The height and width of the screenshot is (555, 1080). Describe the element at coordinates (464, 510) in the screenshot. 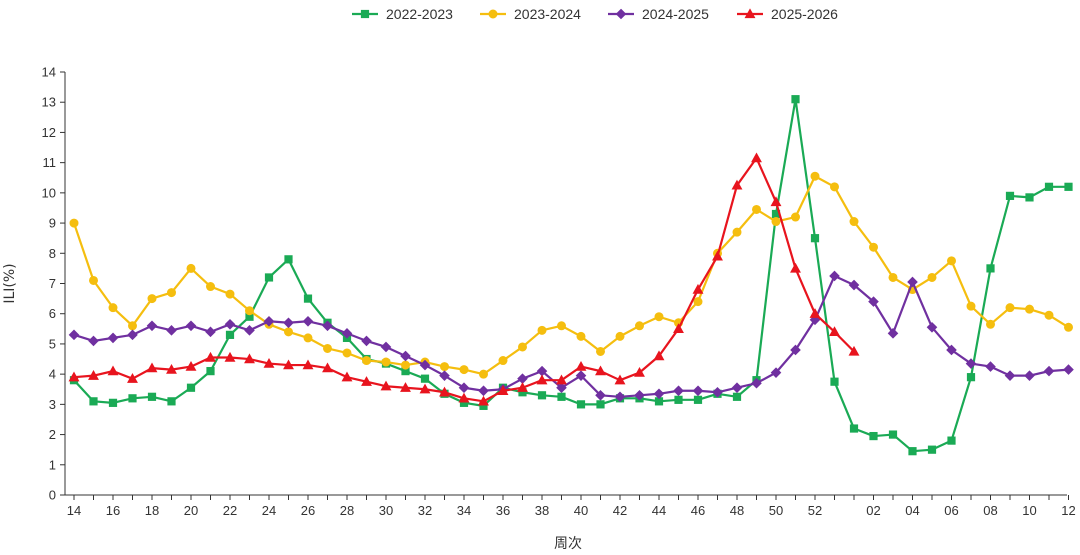

I see `x-tick-label: 34` at that location.